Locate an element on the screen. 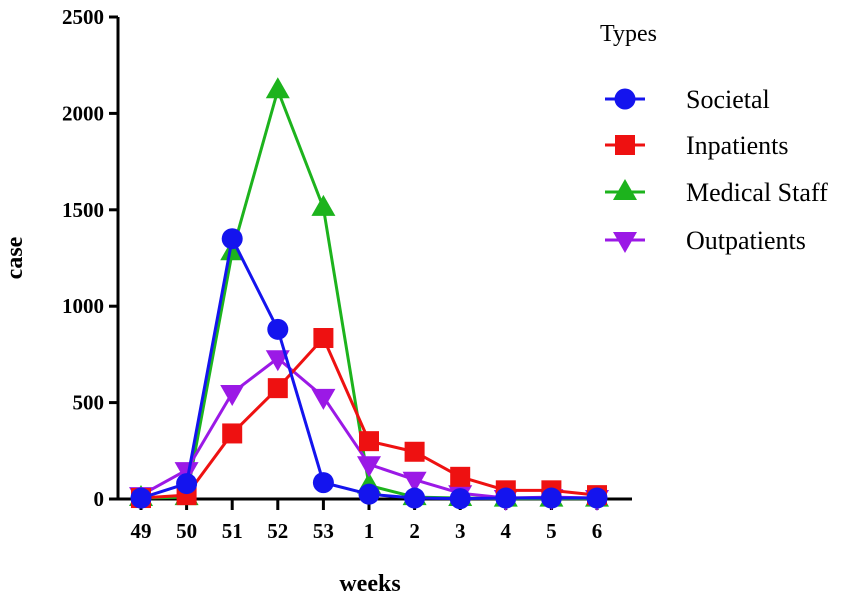  x-tick-label: 5 is located at coordinates (551, 531).